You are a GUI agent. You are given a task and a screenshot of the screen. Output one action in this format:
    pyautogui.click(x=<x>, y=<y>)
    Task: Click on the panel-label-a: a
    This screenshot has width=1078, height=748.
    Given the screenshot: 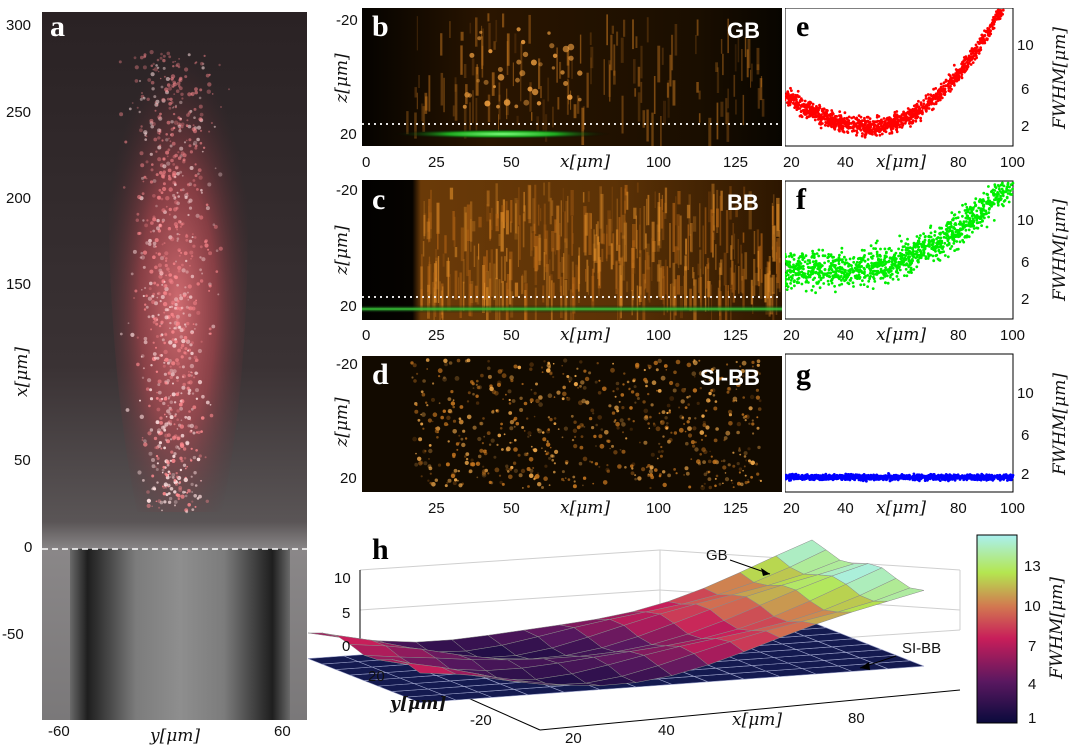 What is the action you would take?
    pyautogui.click(x=57, y=26)
    